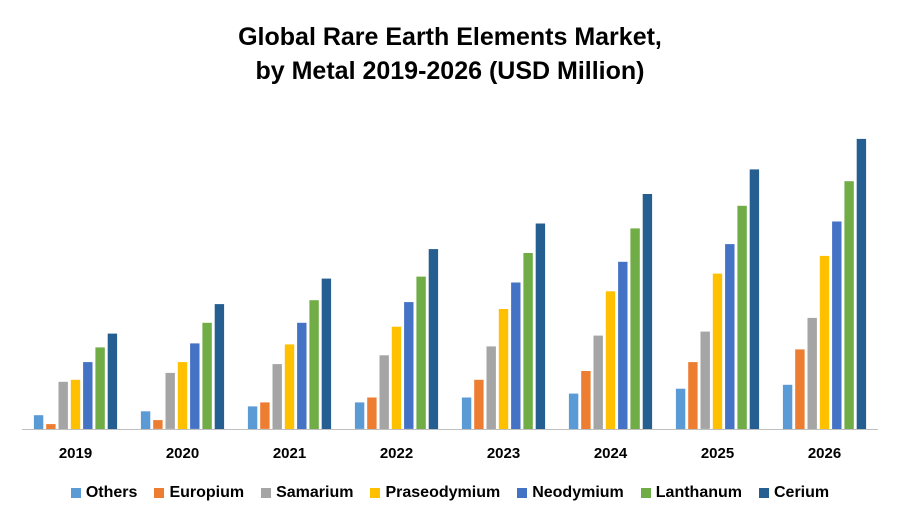 Image resolution: width=900 pixels, height=525 pixels. What do you see at coordinates (433, 339) in the screenshot?
I see `bar-cerium-2022` at bounding box center [433, 339].